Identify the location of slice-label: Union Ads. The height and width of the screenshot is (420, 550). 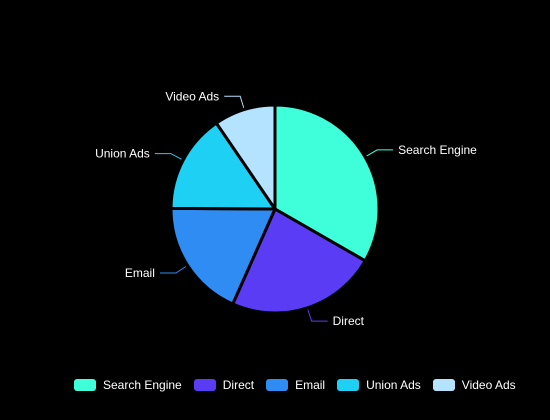
(122, 154).